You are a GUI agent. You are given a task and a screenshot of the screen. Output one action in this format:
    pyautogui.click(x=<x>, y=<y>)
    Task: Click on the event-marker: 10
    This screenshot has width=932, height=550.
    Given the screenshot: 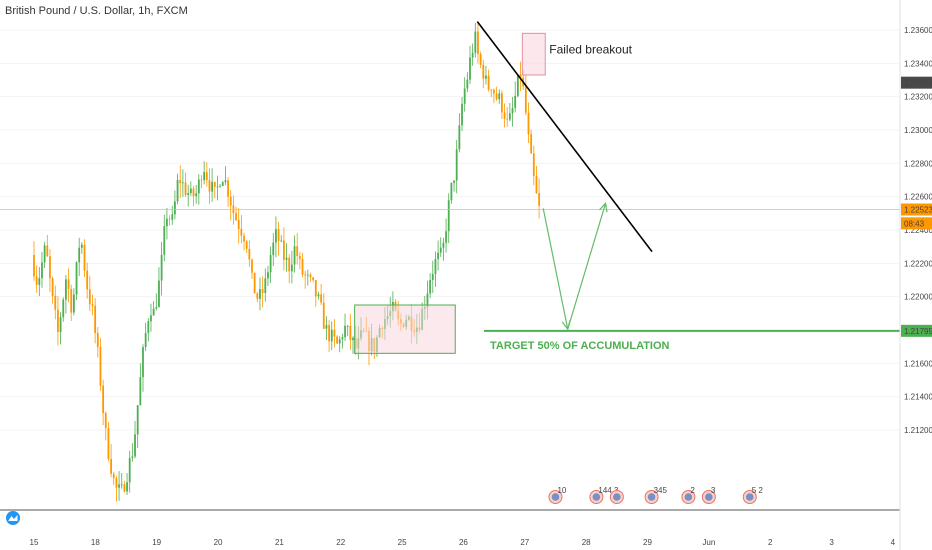 What is the action you would take?
    pyautogui.click(x=557, y=495)
    